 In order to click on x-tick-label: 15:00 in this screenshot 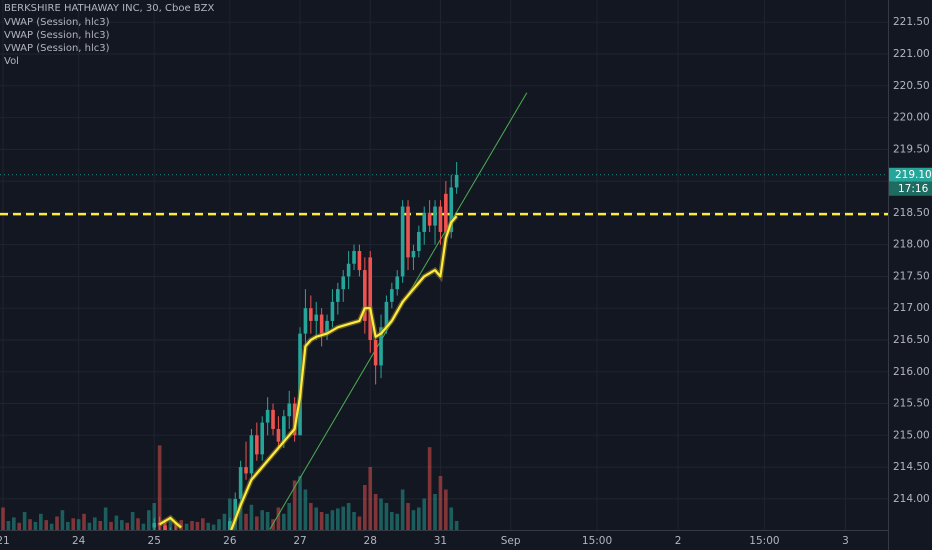, I will do `click(597, 541)`.